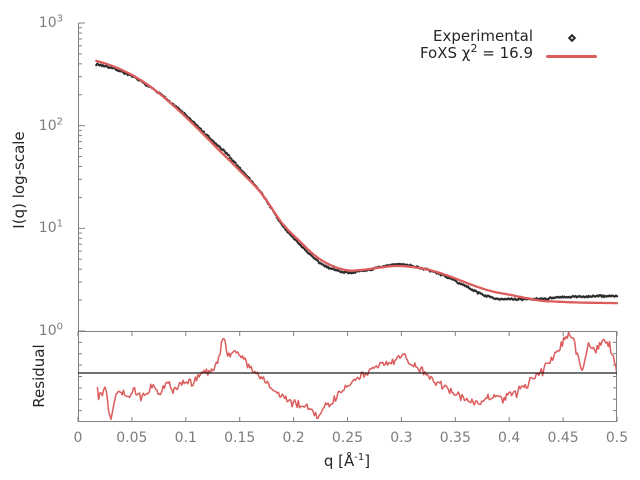 The height and width of the screenshot is (480, 640). I want to click on x-axis-title-sup: -1, so click(359, 457).